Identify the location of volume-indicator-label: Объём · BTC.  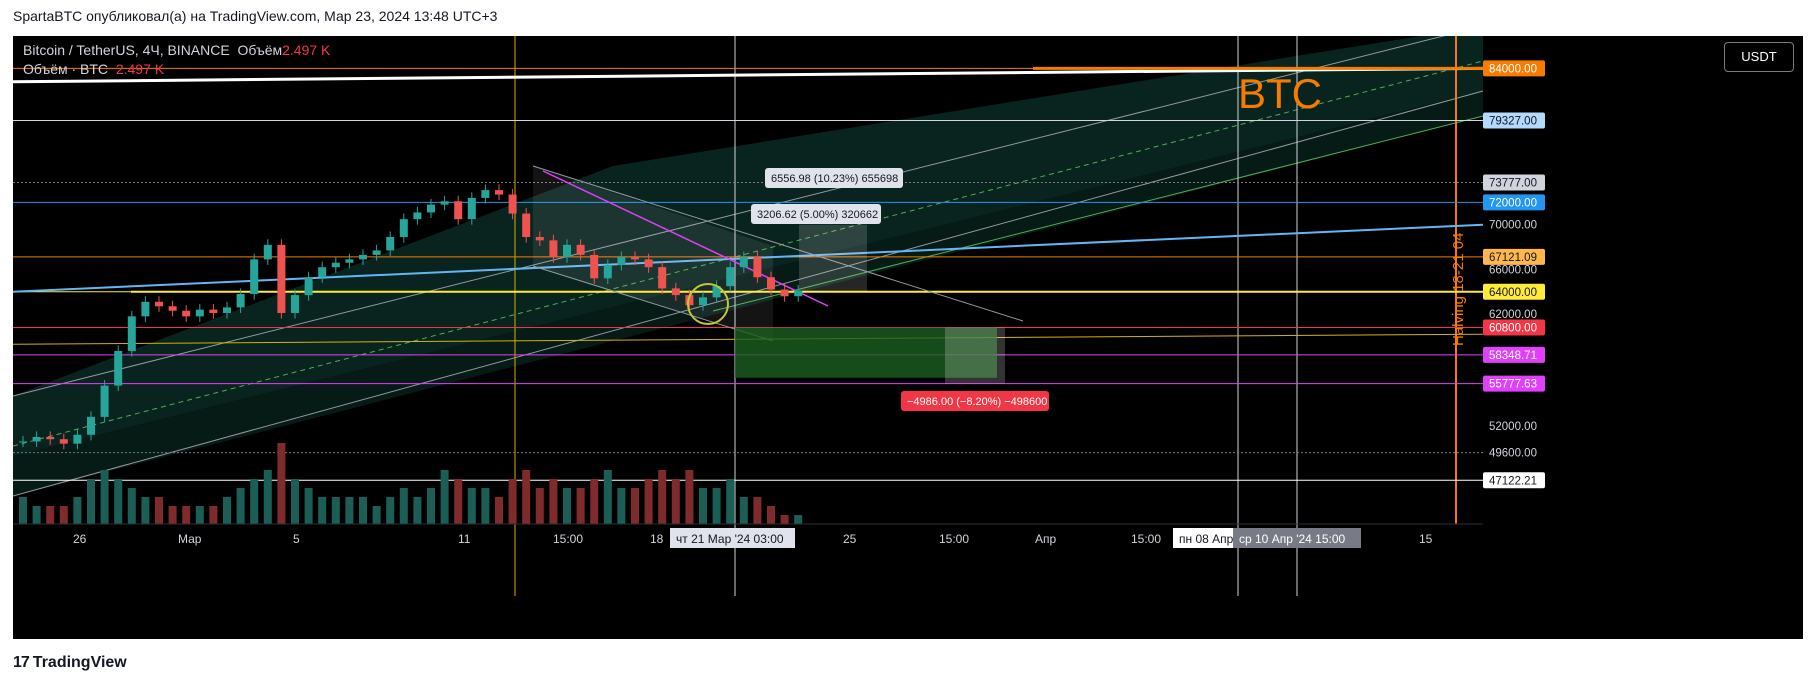
(66, 69).